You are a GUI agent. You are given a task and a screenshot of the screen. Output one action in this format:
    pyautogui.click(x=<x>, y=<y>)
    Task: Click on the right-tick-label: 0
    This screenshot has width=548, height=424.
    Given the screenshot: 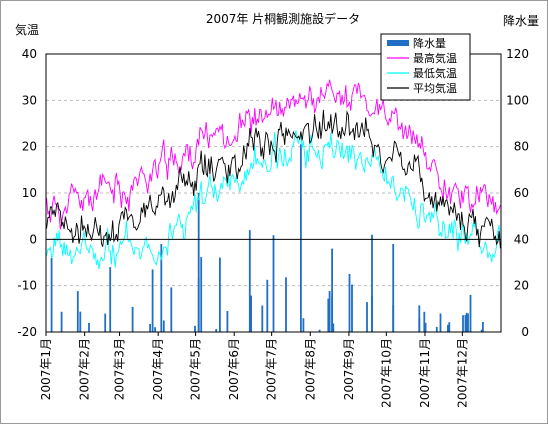 What is the action you would take?
    pyautogui.click(x=525, y=332)
    